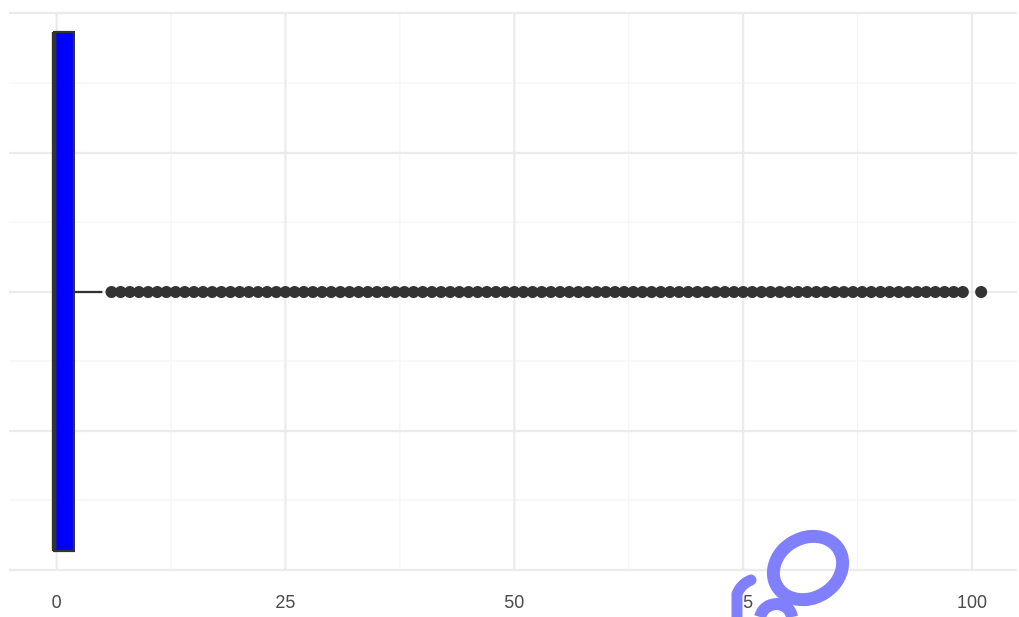 This screenshot has height=617, width=1019. I want to click on x-tick-label: 100, so click(972, 602).